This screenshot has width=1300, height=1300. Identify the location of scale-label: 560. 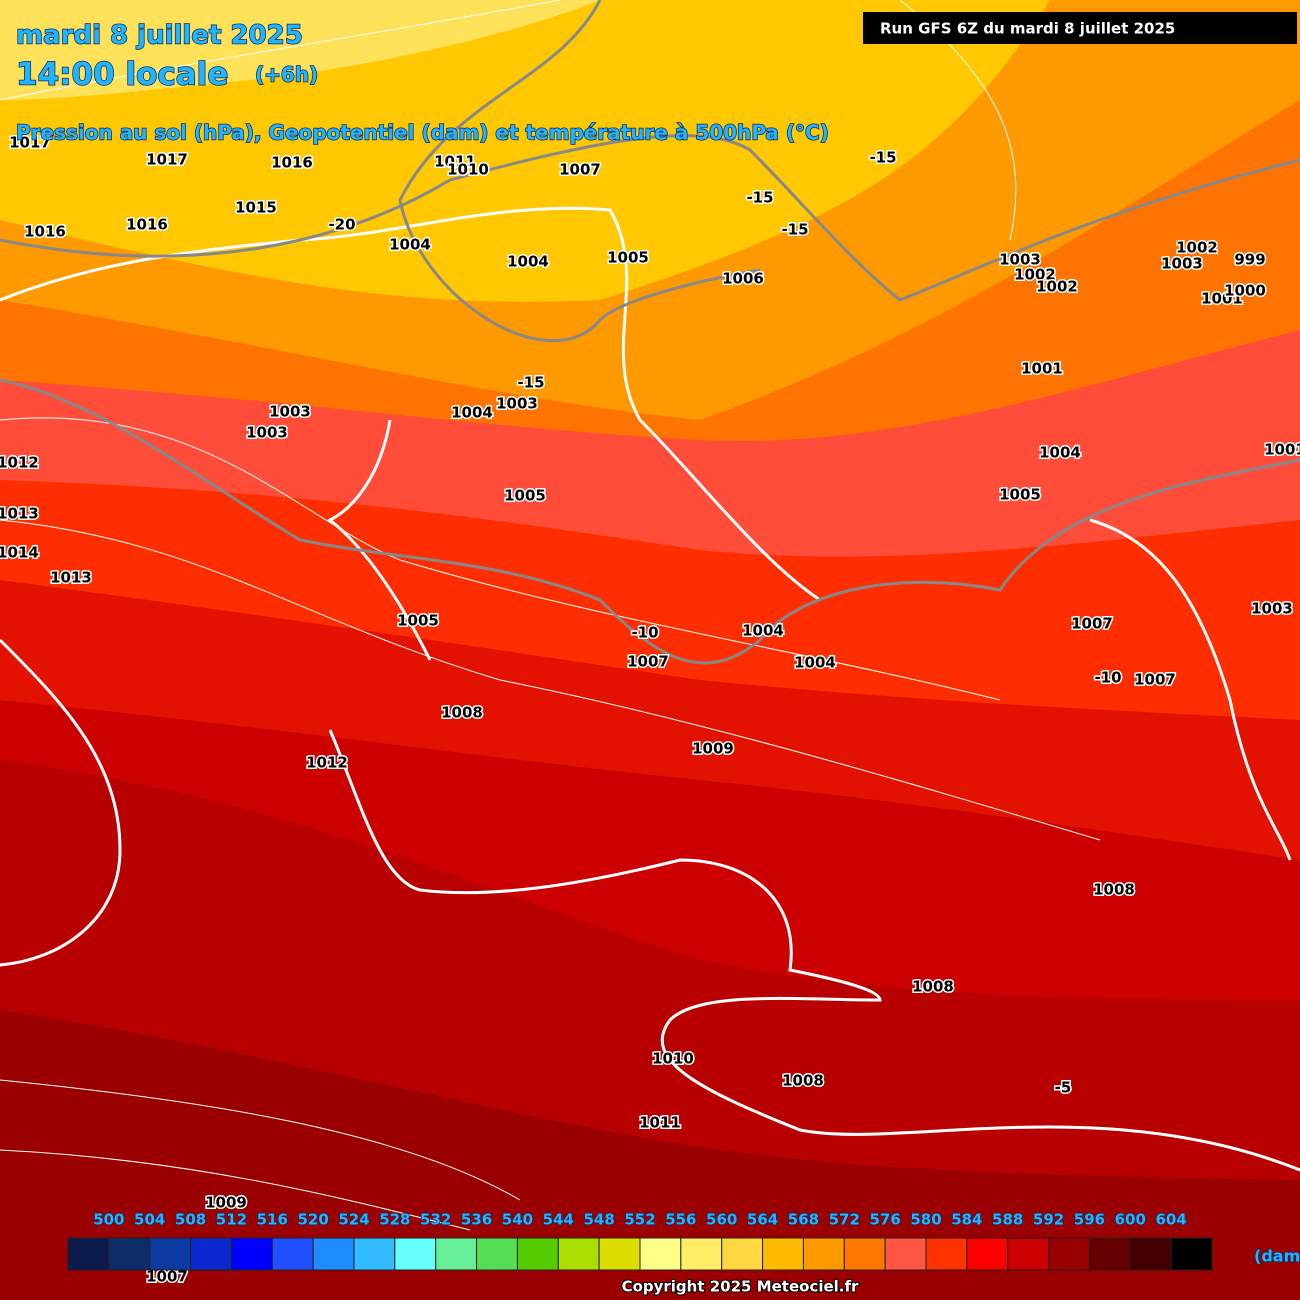
(721, 1220).